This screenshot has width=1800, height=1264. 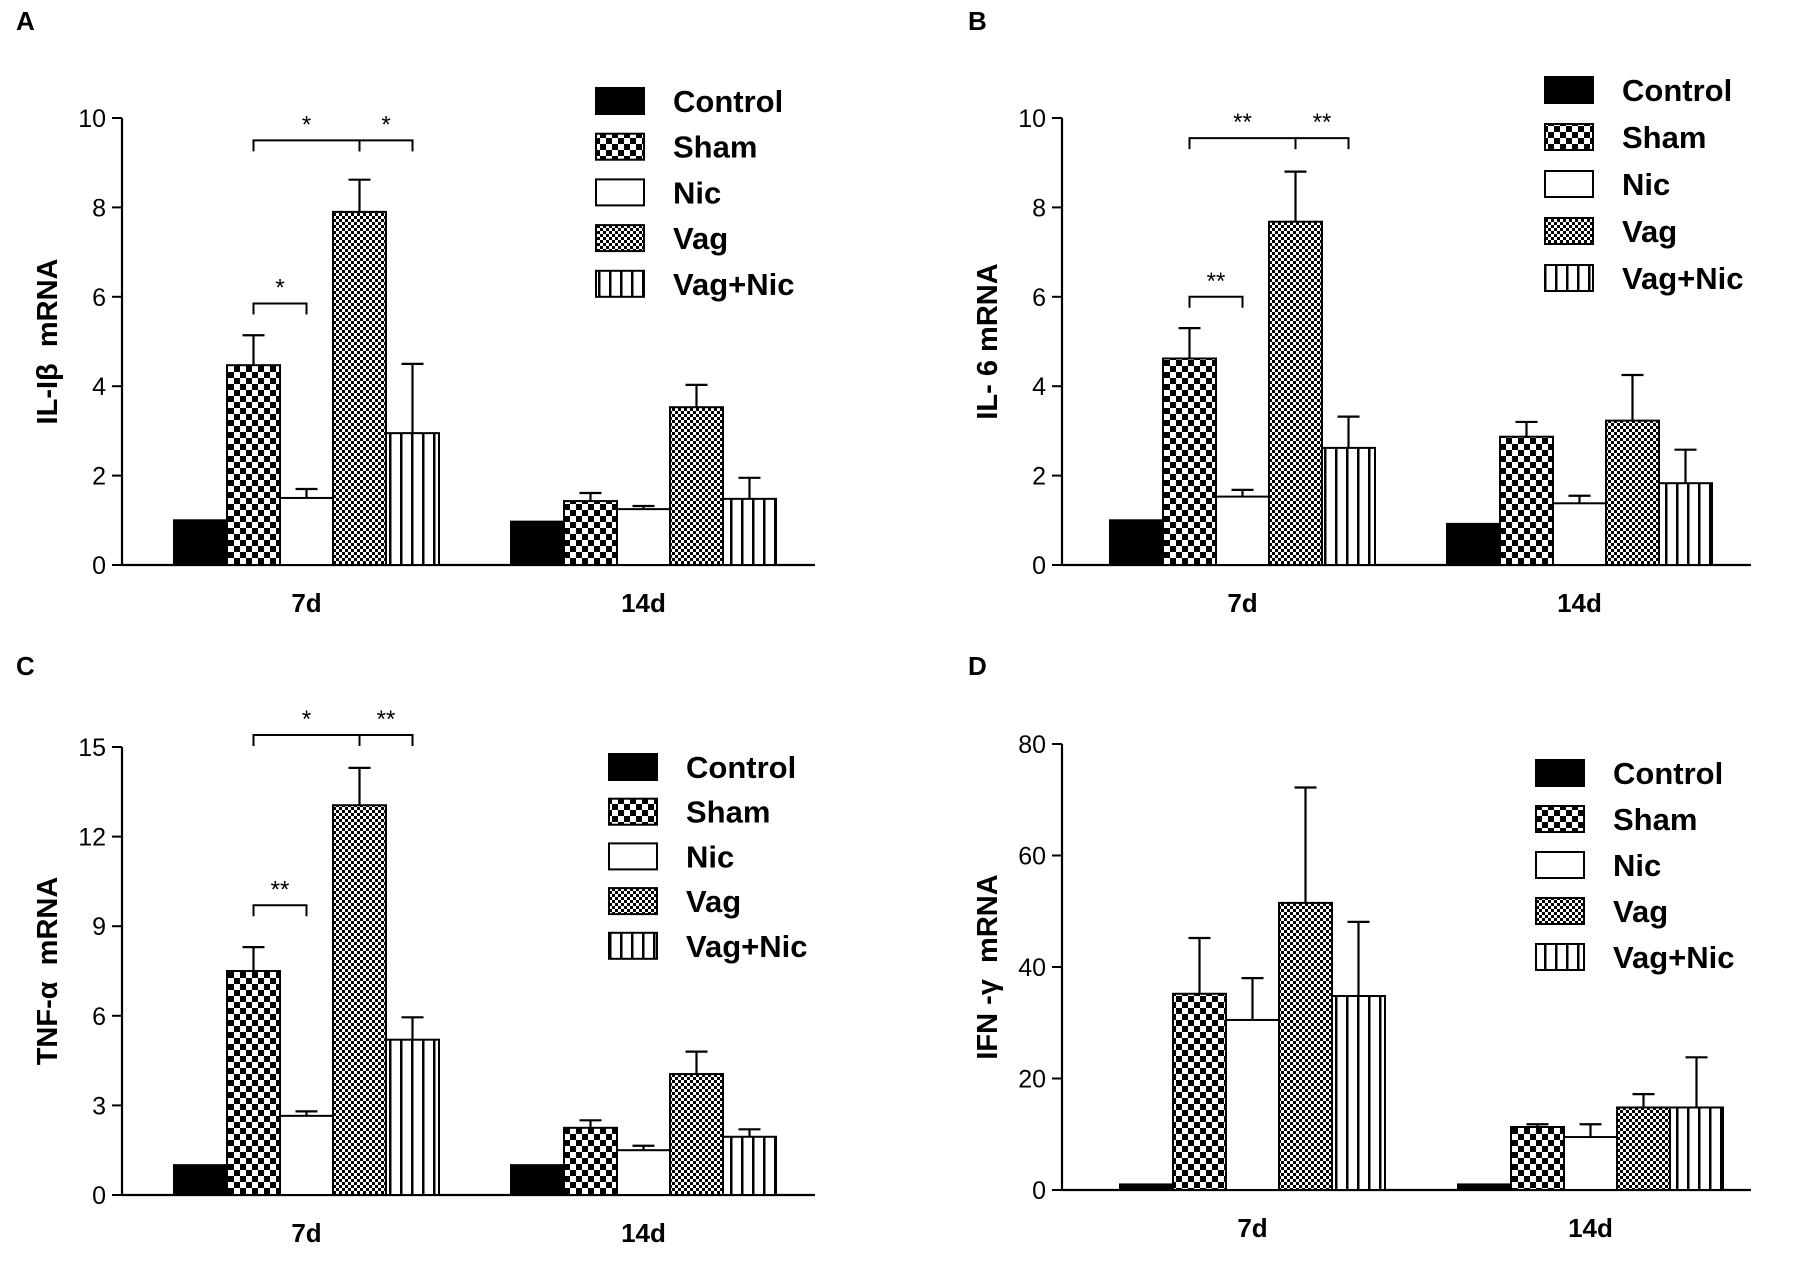 What do you see at coordinates (1039, 477) in the screenshot?
I see `y-tick-label: 2` at bounding box center [1039, 477].